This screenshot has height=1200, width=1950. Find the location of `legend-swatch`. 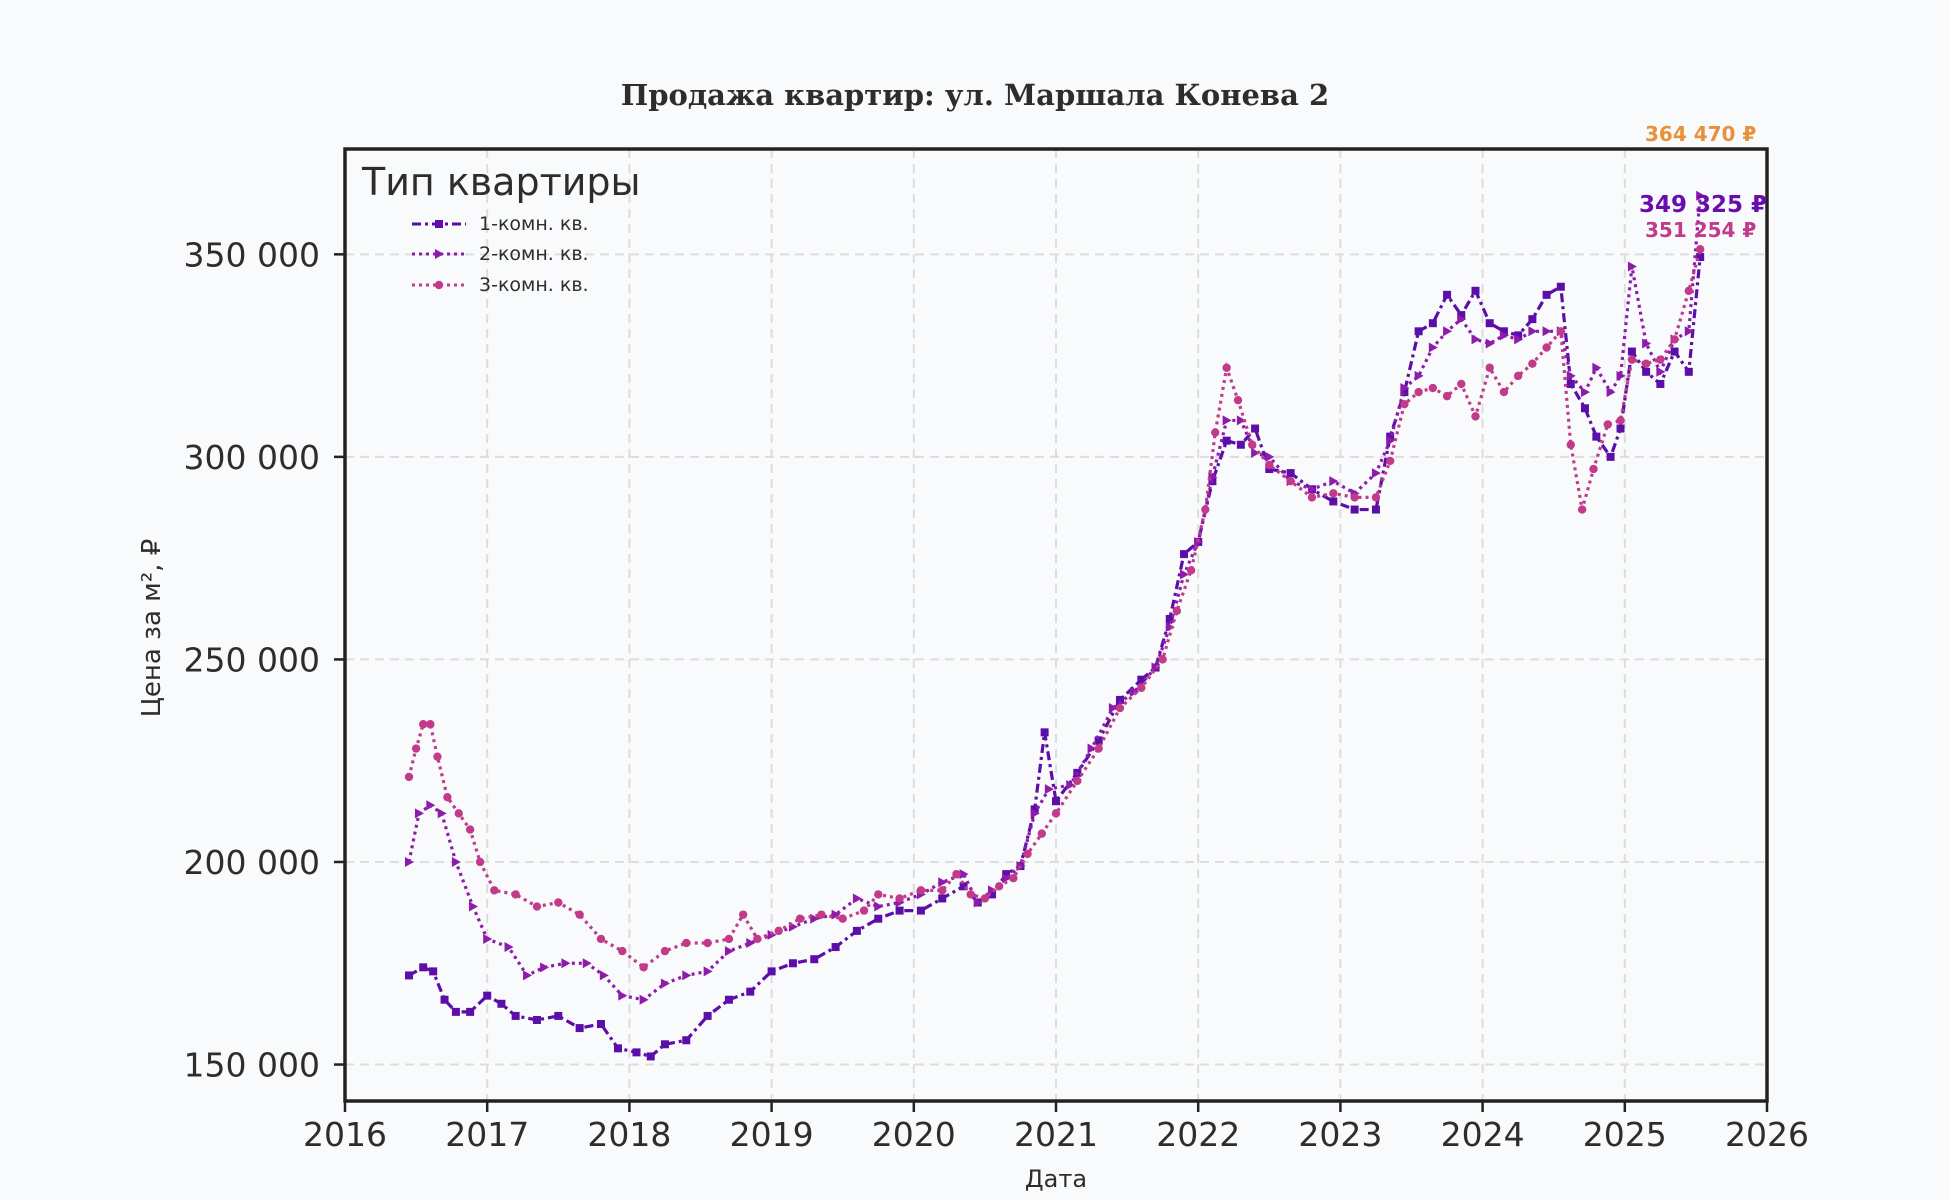

legend-swatch is located at coordinates (439, 254).